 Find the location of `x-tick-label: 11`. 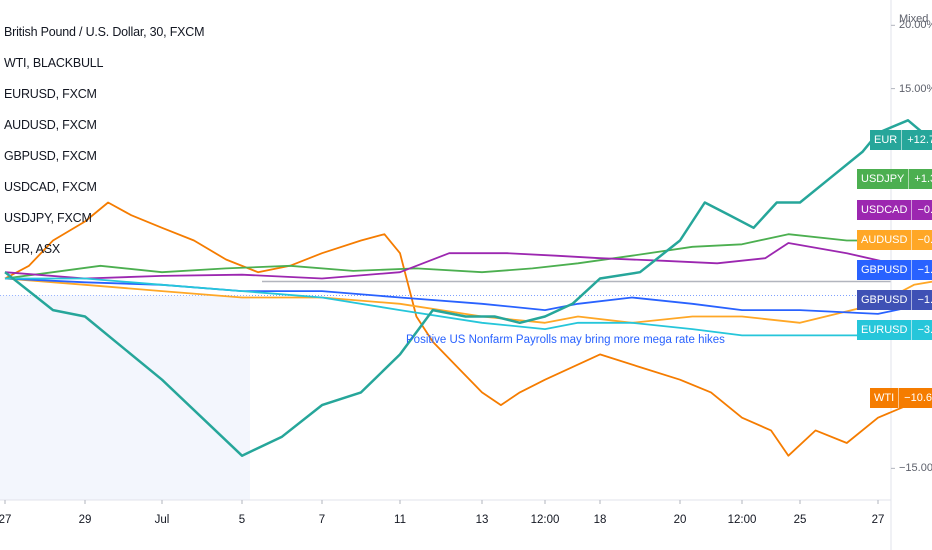

x-tick-label: 11 is located at coordinates (400, 520).